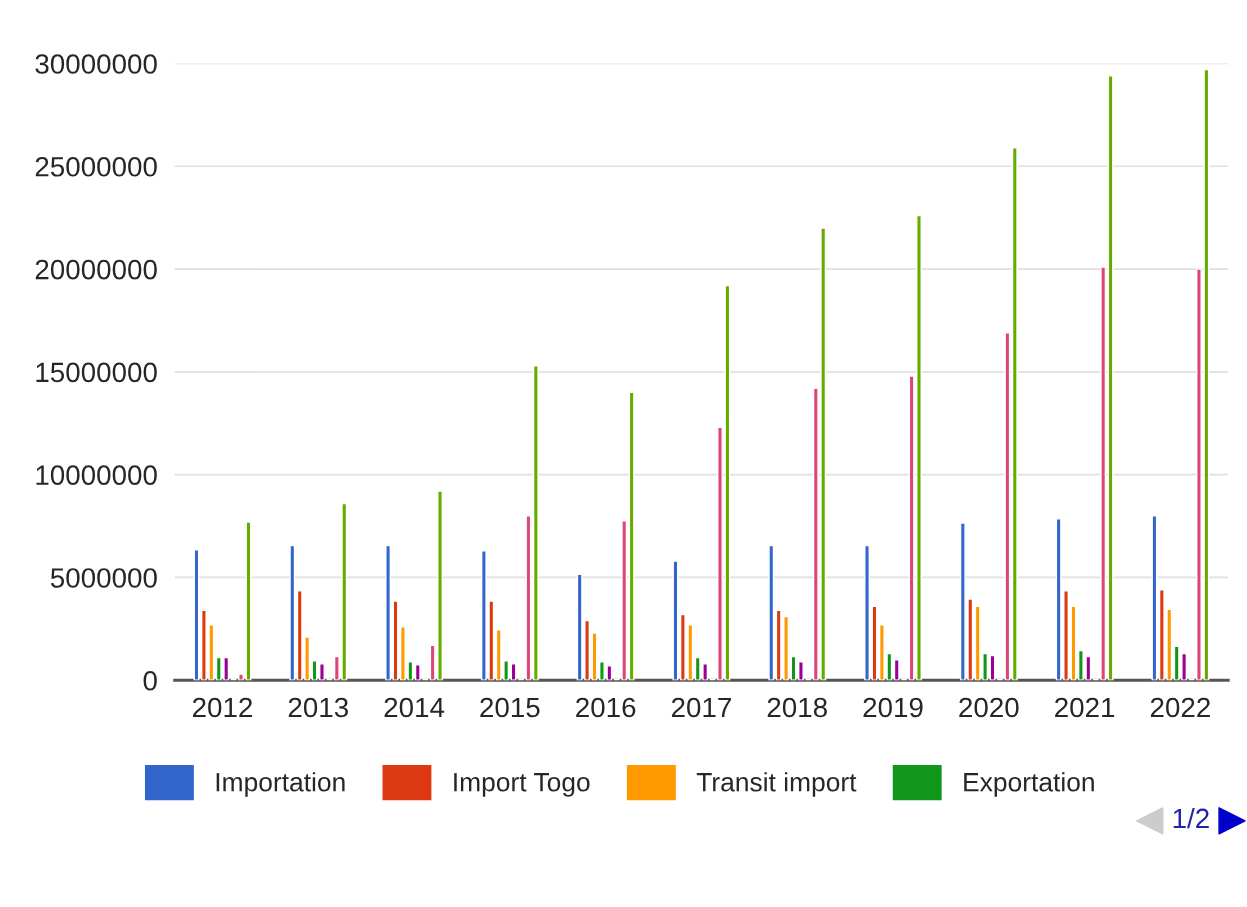 Image resolution: width=1247 pixels, height=907 pixels. I want to click on x-tick-label: 2014, so click(414, 707).